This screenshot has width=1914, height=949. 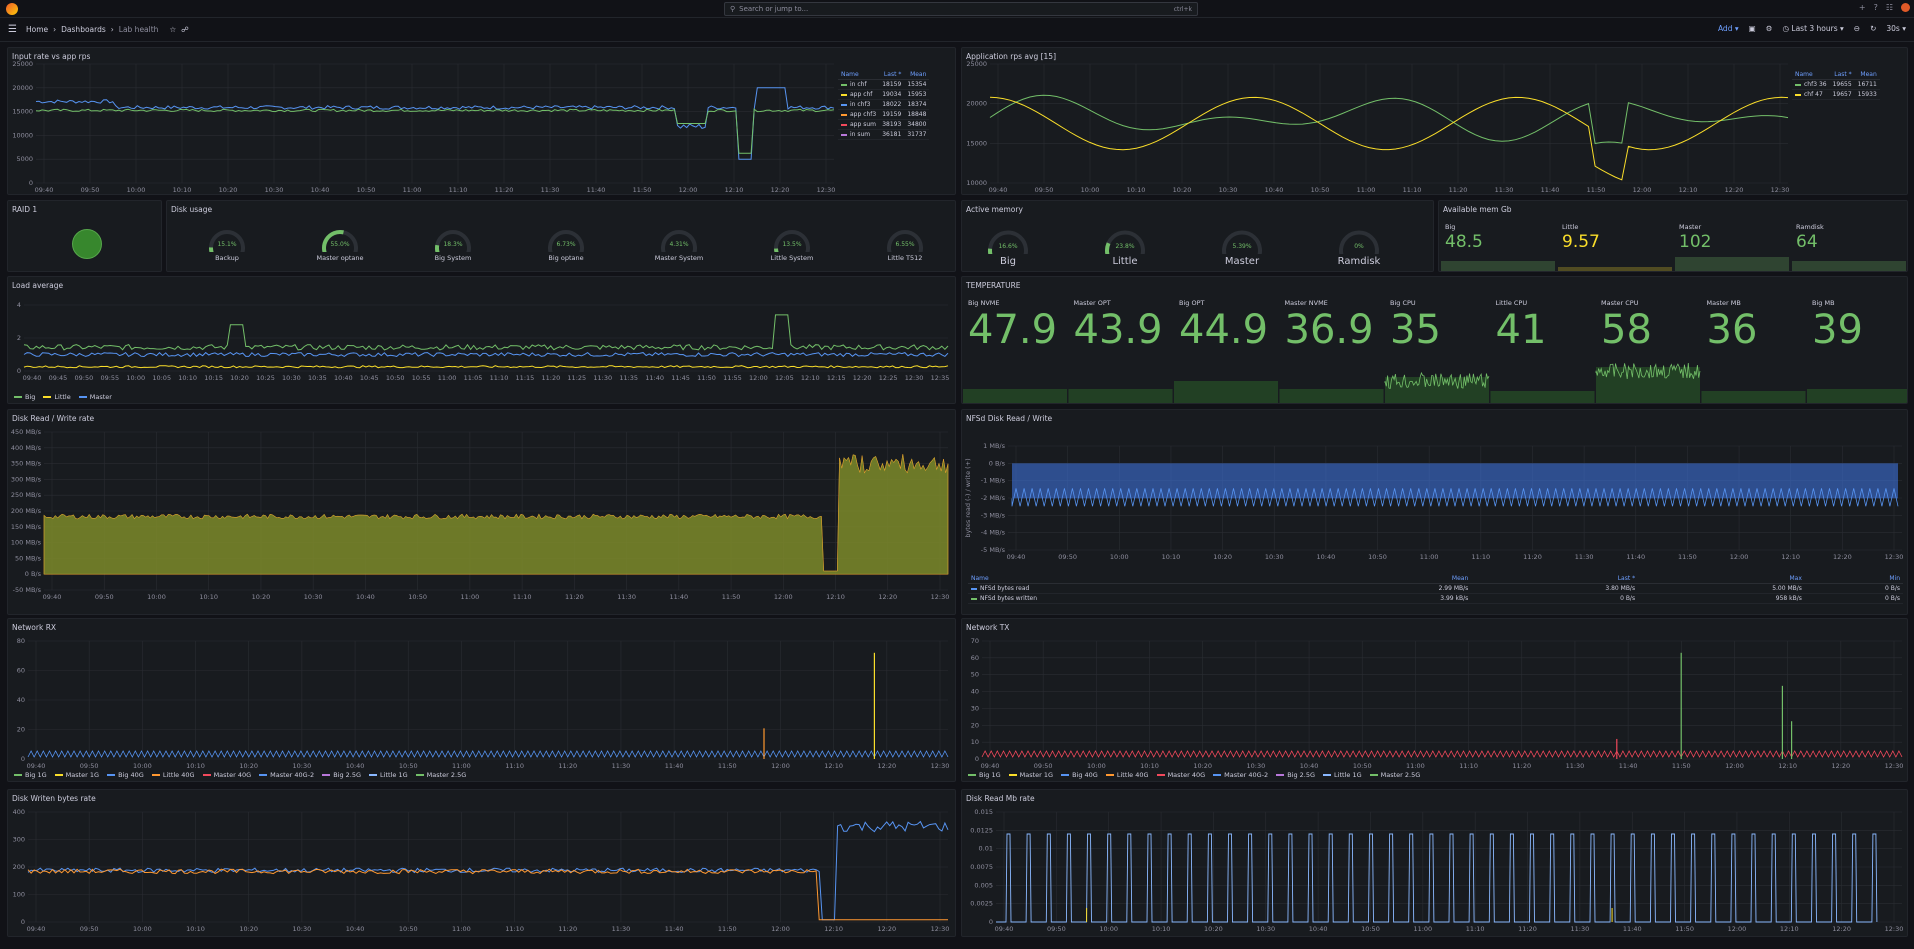 I want to click on legend-row: app chf 19034 15953, so click(x=884, y=94).